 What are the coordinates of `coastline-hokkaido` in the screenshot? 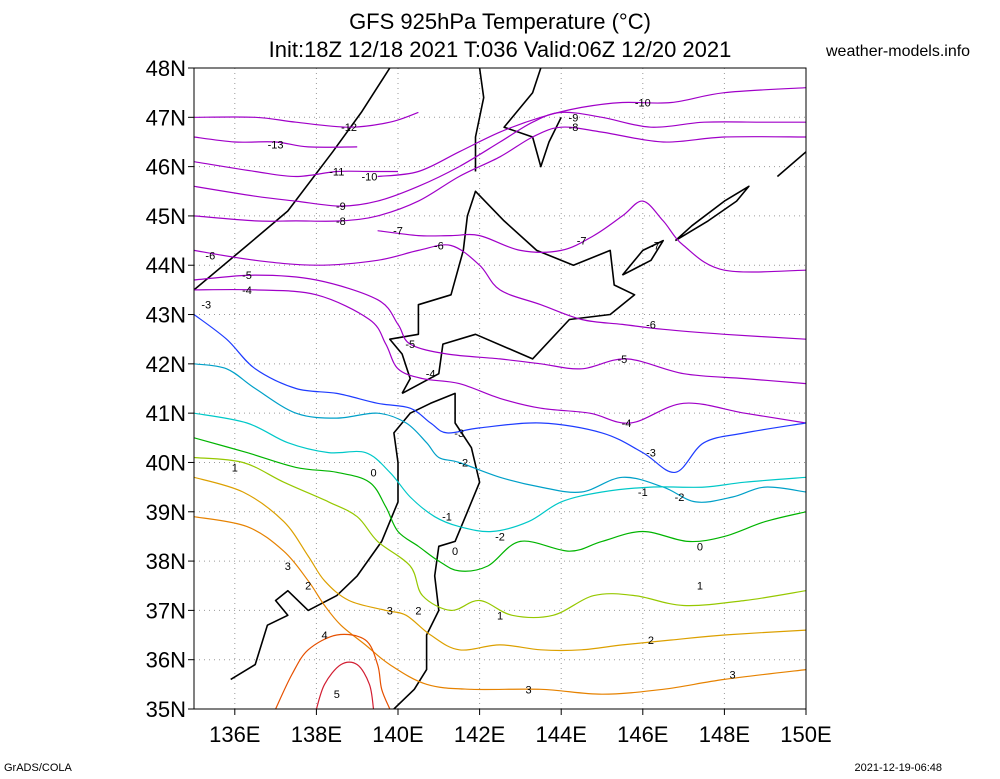 It's located at (512, 292).